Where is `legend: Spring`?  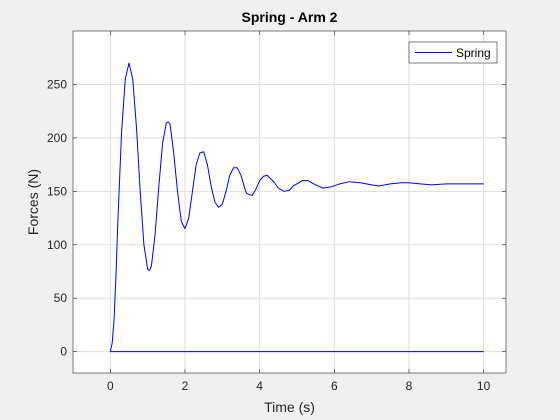 legend: Spring is located at coordinates (453, 52).